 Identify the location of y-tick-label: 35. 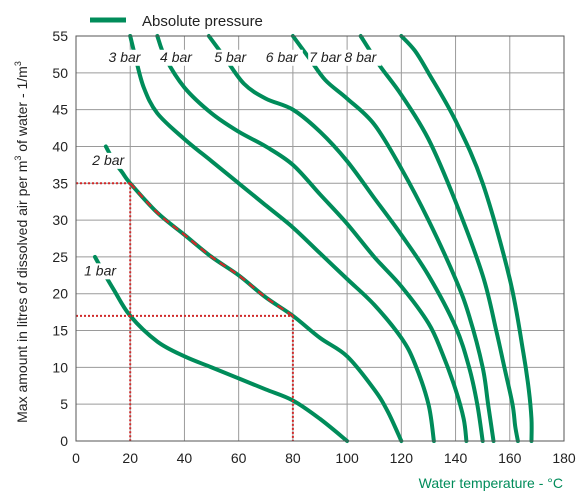
(60, 183).